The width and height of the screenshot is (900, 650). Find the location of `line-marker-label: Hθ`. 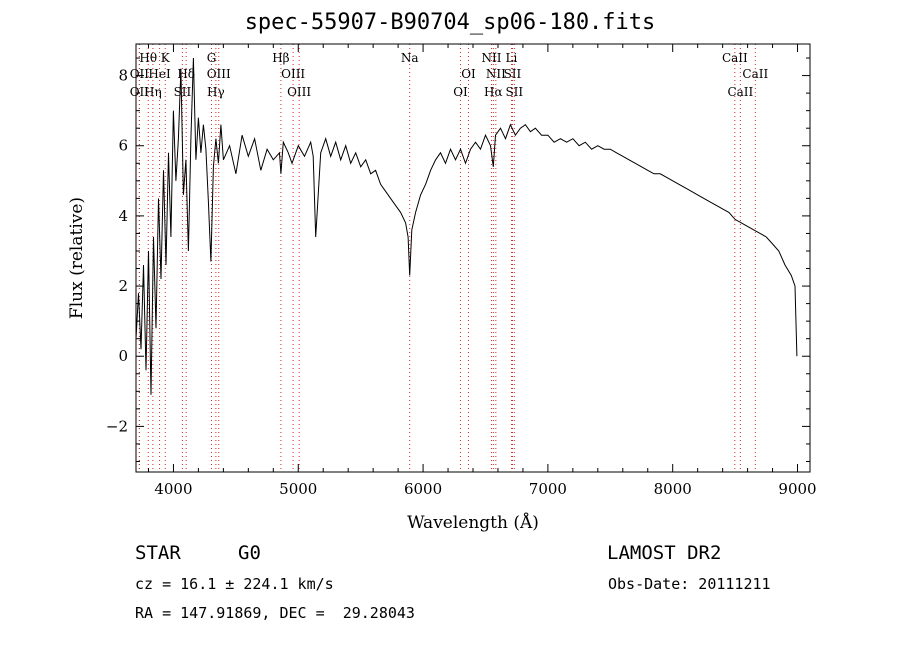

line-marker-label: Hθ is located at coordinates (148, 58).